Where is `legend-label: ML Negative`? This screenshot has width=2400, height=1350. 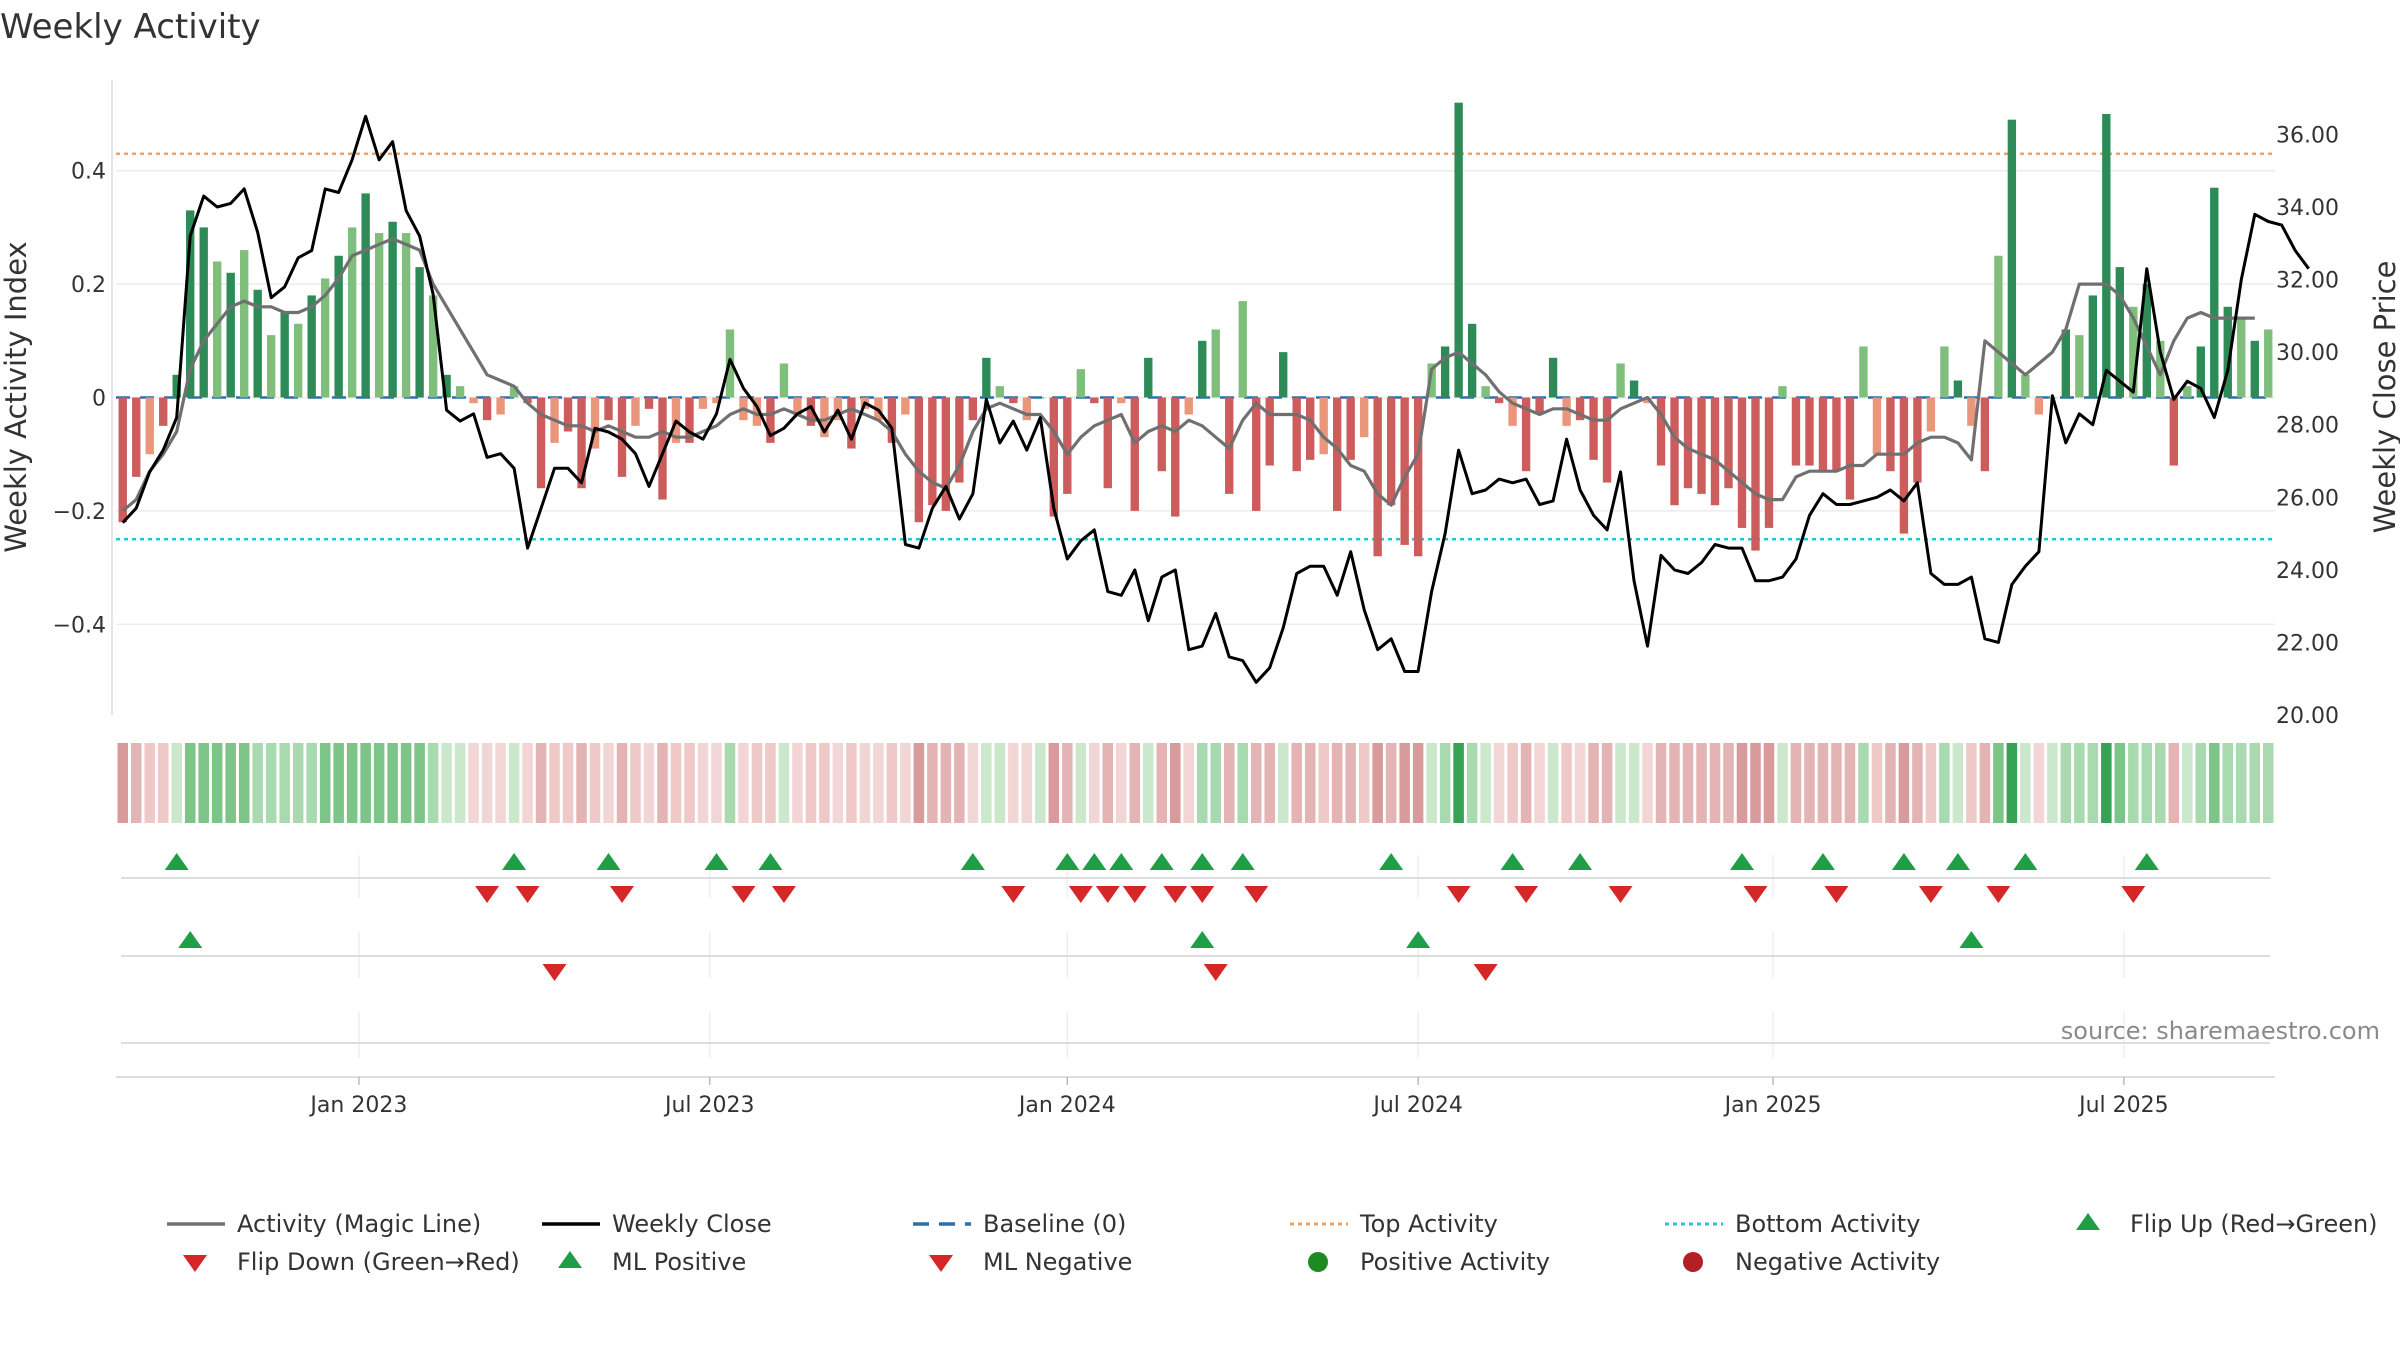 legend-label: ML Negative is located at coordinates (1057, 1262).